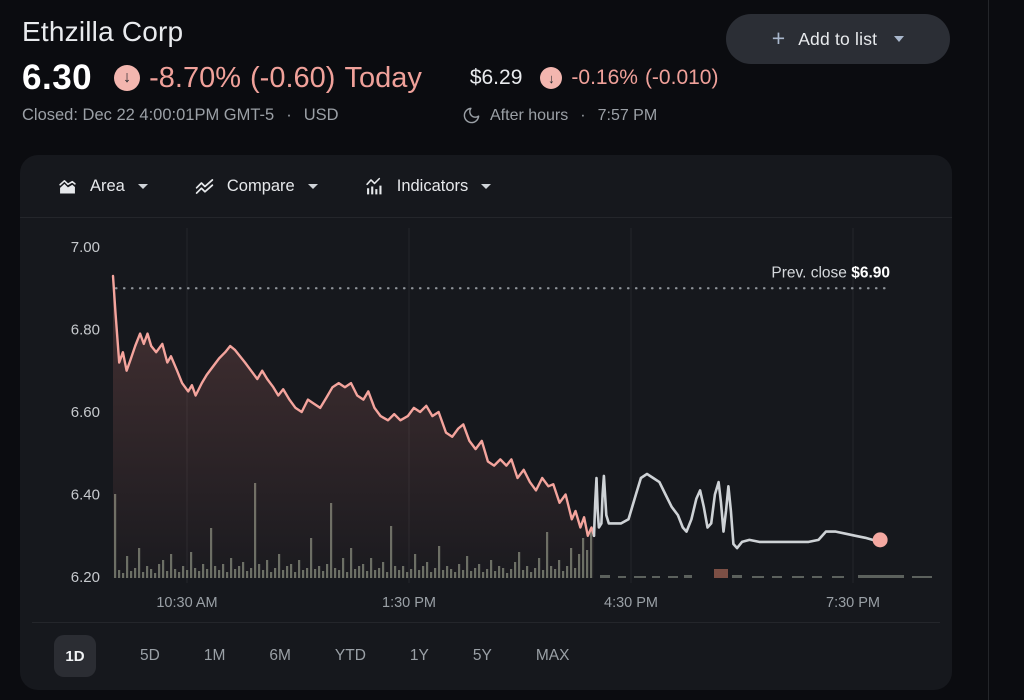 The width and height of the screenshot is (1024, 700). I want to click on svg-text: 7:30 PM, so click(853, 603).